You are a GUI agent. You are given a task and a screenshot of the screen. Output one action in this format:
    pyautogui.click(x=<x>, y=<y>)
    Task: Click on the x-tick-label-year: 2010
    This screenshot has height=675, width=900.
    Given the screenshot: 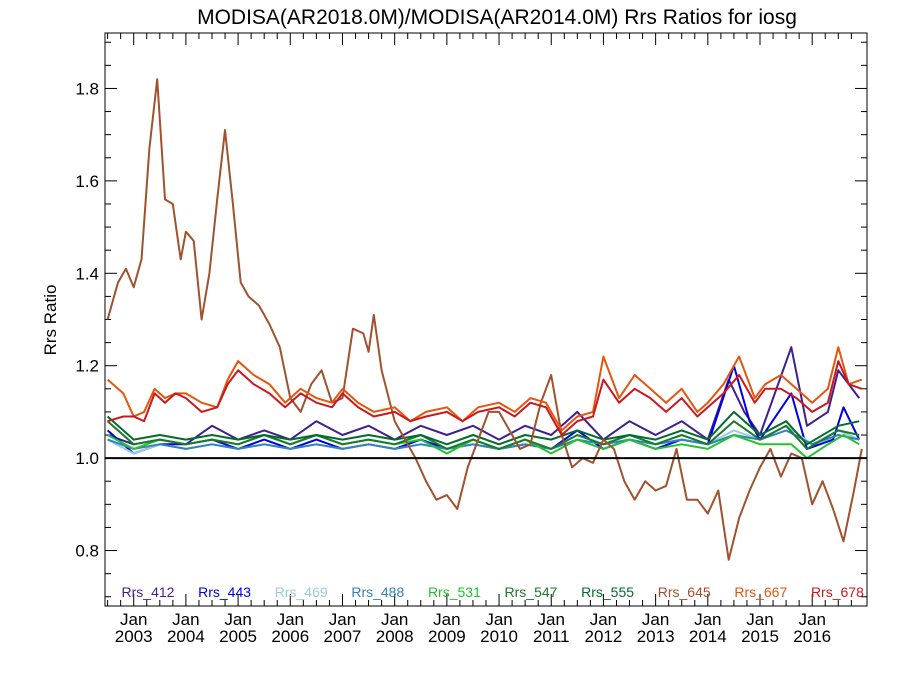 What is the action you would take?
    pyautogui.click(x=499, y=636)
    